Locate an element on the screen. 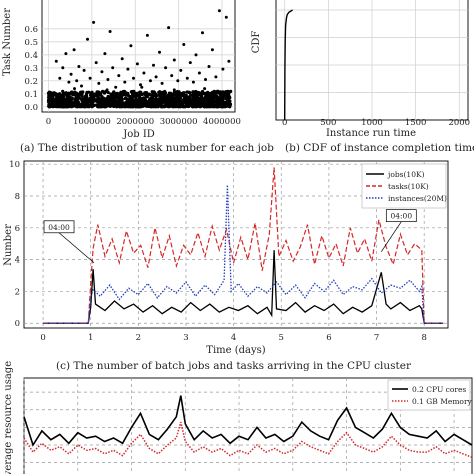  panel-c-xtick-label: 5 is located at coordinates (281, 338).